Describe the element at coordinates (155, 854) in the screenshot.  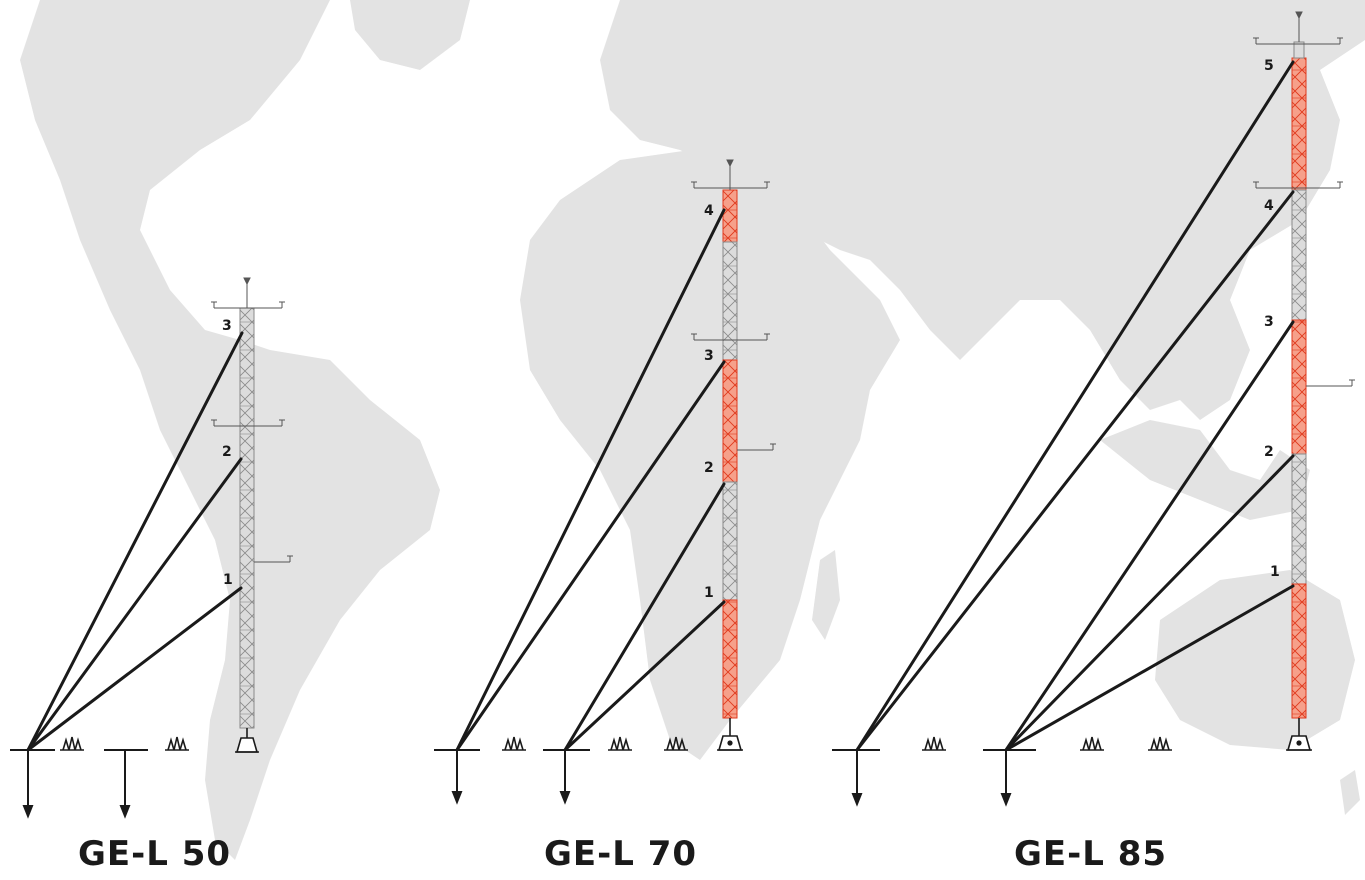
I see `tower-caption: GE-L 50` at that location.